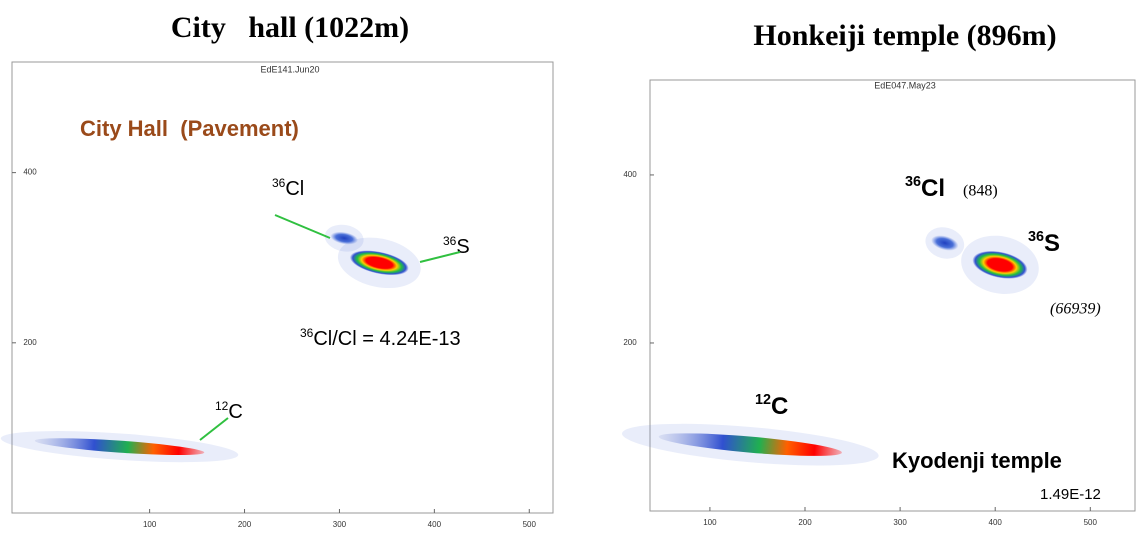 Image resolution: width=1143 pixels, height=536 pixels. What do you see at coordinates (290, 27) in the screenshot?
I see `chart-title: City hall (1022m)` at bounding box center [290, 27].